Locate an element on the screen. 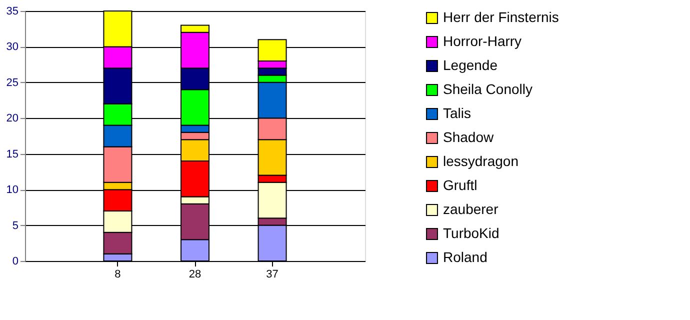 This screenshot has height=320, width=690. legend-label: zauberer is located at coordinates (471, 209).